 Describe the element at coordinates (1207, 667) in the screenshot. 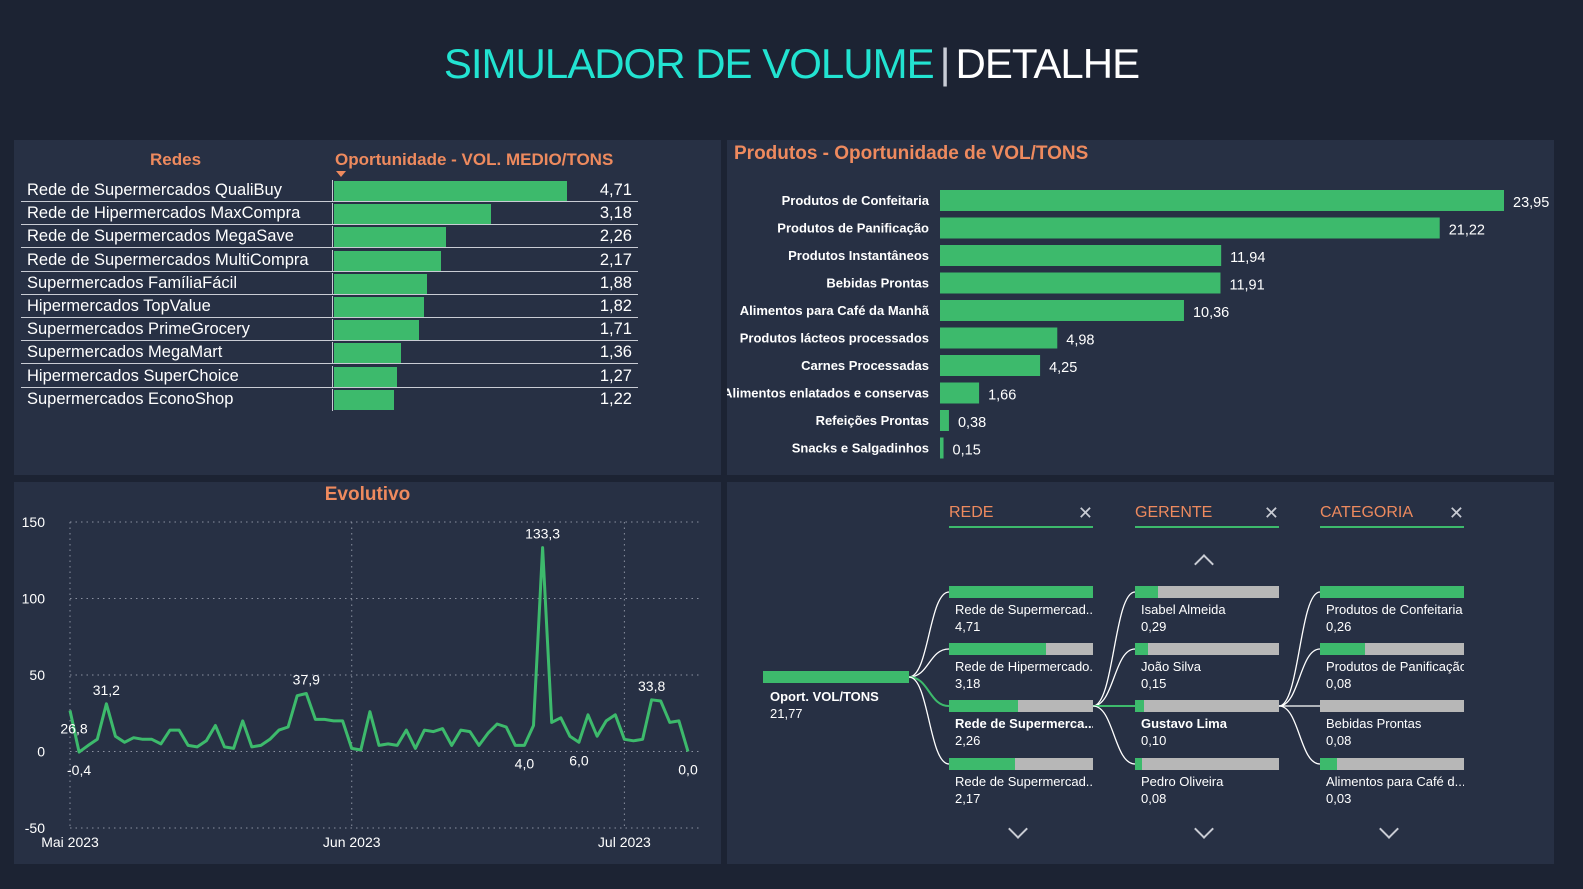

I see `tree-node: João Silva 0,15` at that location.